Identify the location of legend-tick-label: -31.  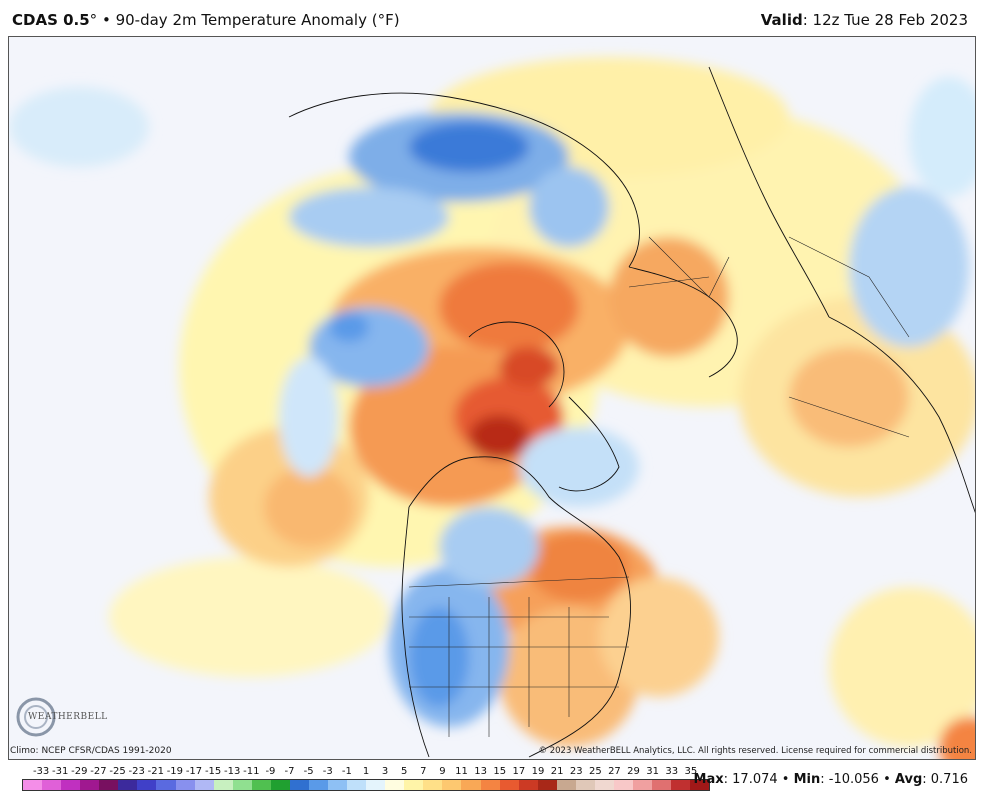
(60, 771).